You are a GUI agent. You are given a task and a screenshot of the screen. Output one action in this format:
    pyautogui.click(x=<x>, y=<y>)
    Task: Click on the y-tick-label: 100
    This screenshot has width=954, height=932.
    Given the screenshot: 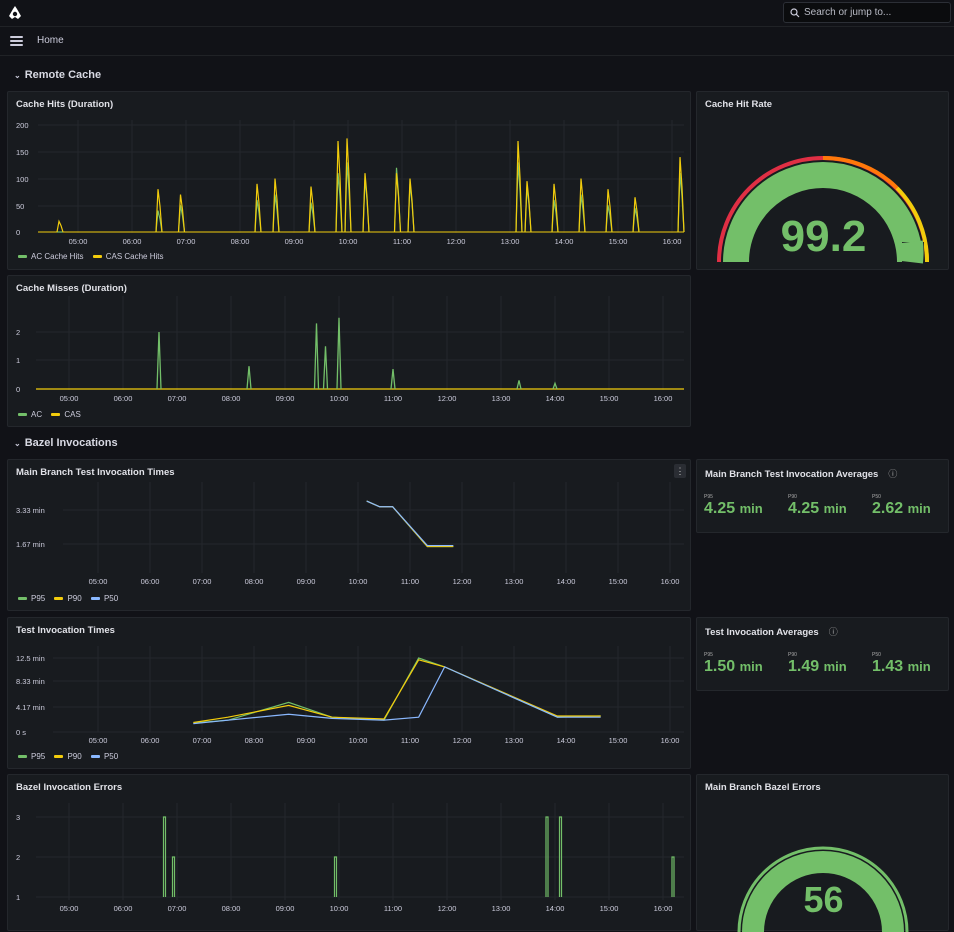 What is the action you would take?
    pyautogui.click(x=22, y=179)
    